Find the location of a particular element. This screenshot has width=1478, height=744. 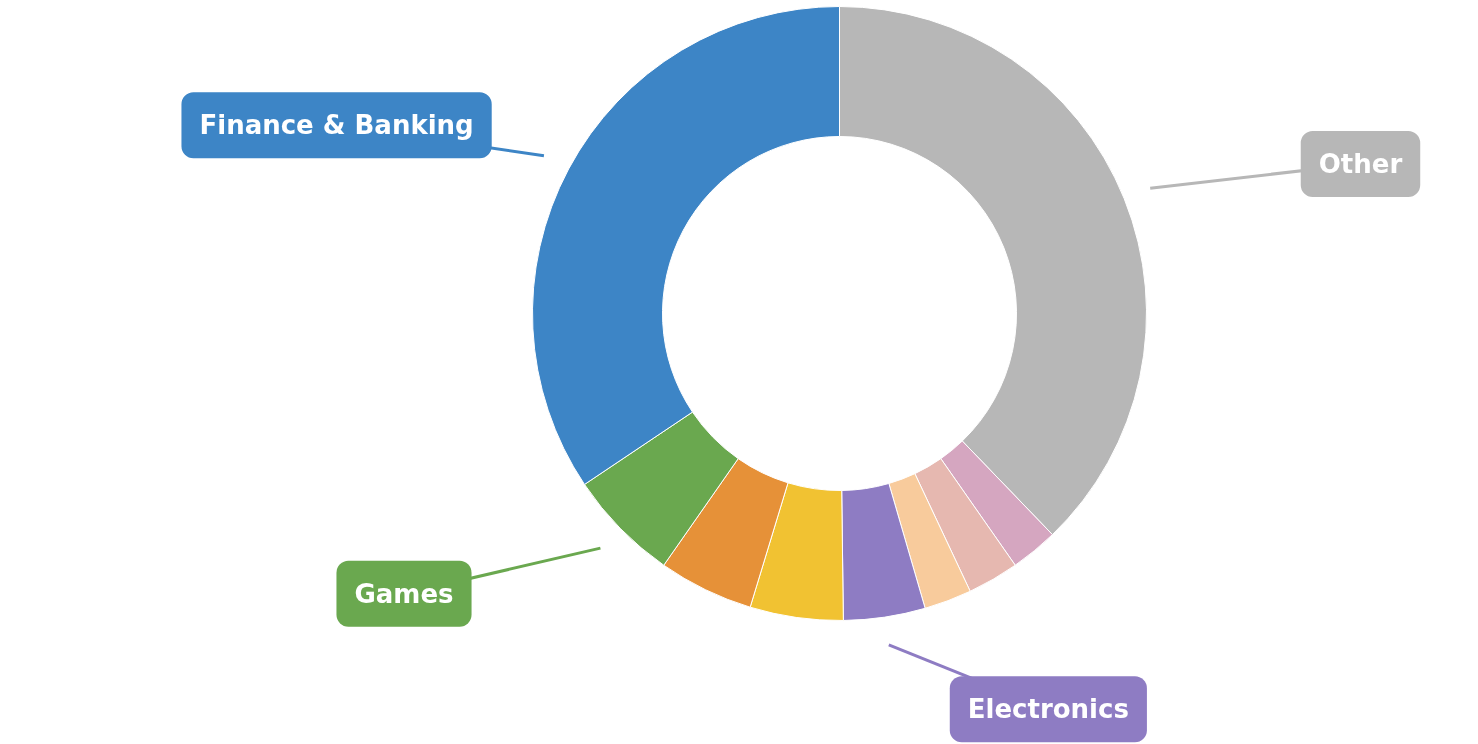

slice-label: Other is located at coordinates (1360, 163).